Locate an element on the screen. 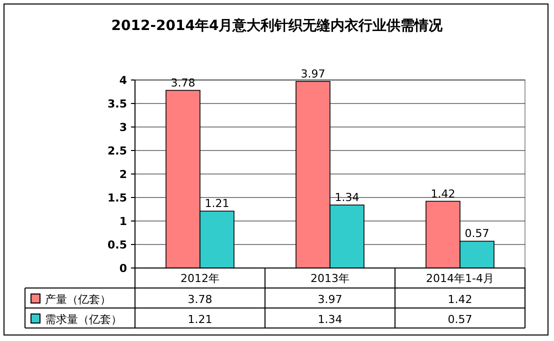  text: 0.57 is located at coordinates (460, 319).